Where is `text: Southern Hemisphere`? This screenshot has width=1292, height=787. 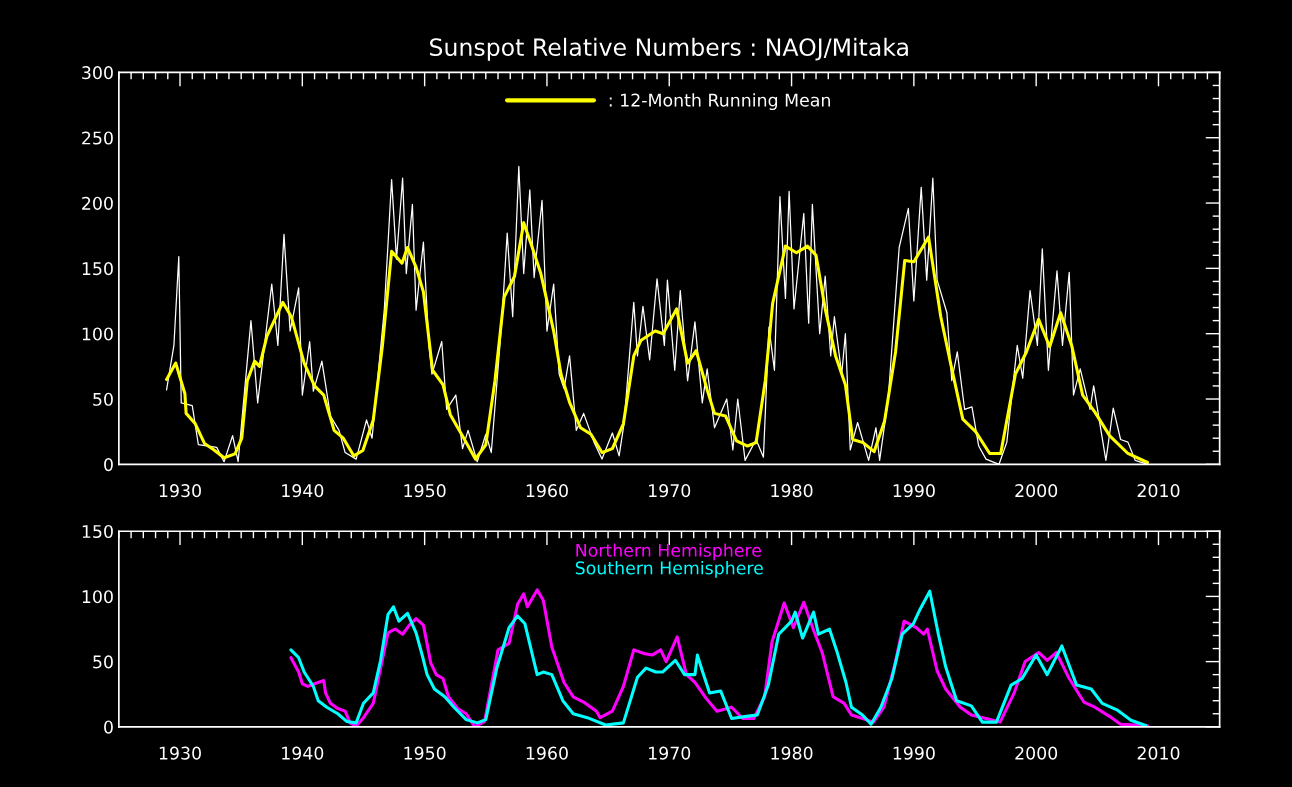 text: Southern Hemisphere is located at coordinates (669, 569).